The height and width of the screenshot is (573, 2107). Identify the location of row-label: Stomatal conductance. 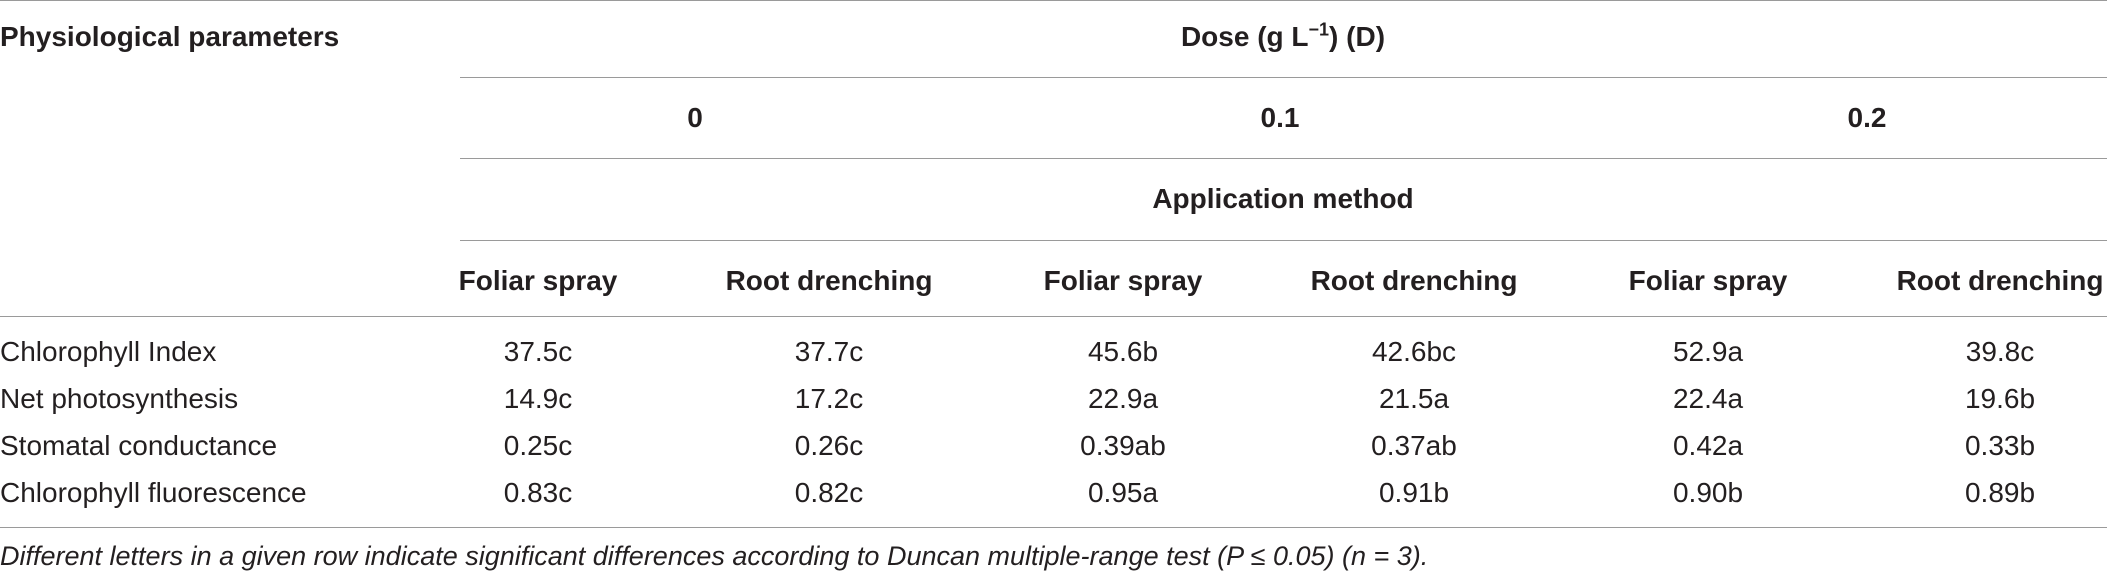
(139, 445).